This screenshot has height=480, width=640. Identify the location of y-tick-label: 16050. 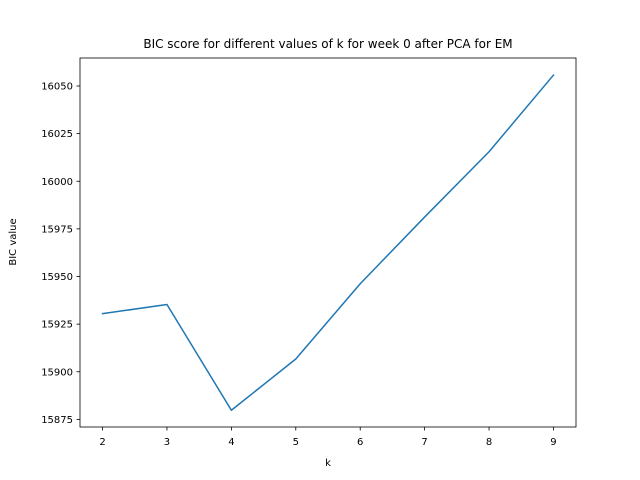
(57, 87).